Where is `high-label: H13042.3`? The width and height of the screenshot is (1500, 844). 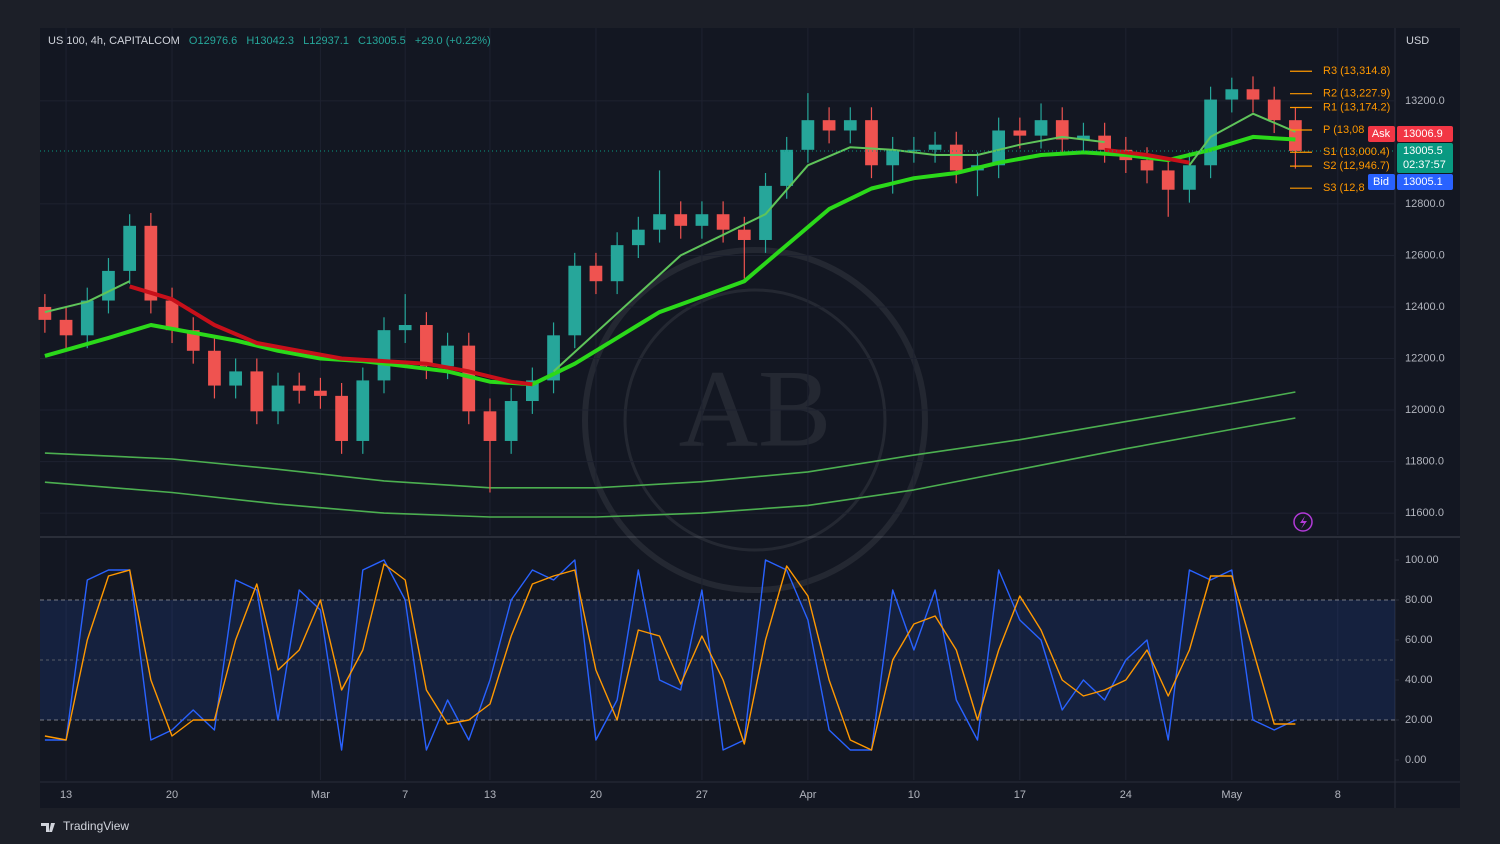
high-label: H13042.3 is located at coordinates (270, 41).